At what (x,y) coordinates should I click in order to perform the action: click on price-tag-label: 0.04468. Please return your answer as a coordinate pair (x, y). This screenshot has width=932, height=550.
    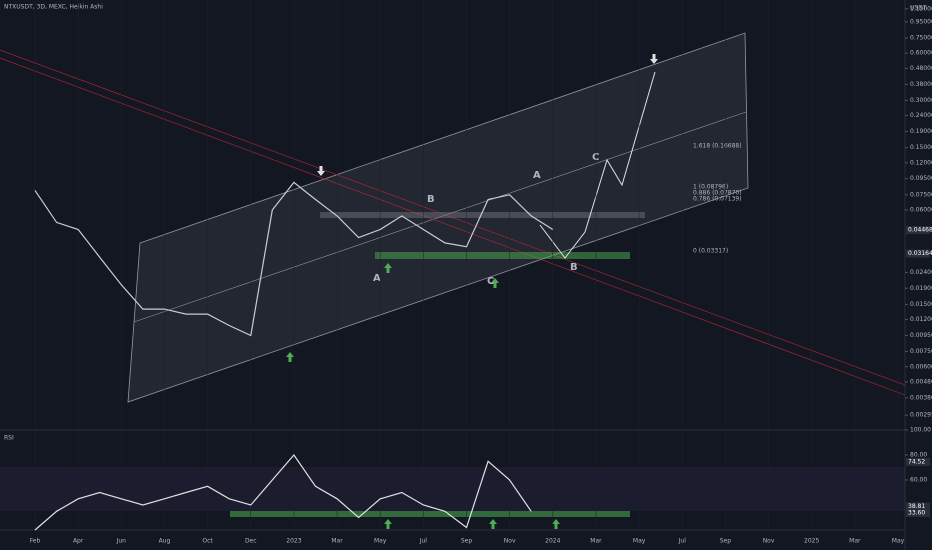
    Looking at the image, I should click on (920, 230).